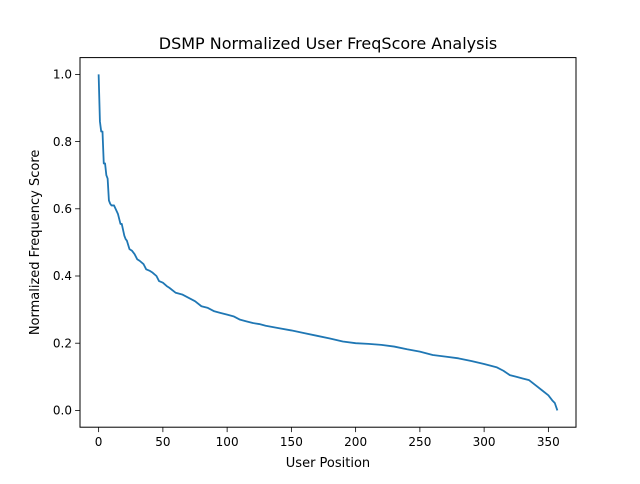 This screenshot has height=484, width=640. I want to click on chart-title: DSMP Normalized User FreqScore Analysis, so click(328, 43).